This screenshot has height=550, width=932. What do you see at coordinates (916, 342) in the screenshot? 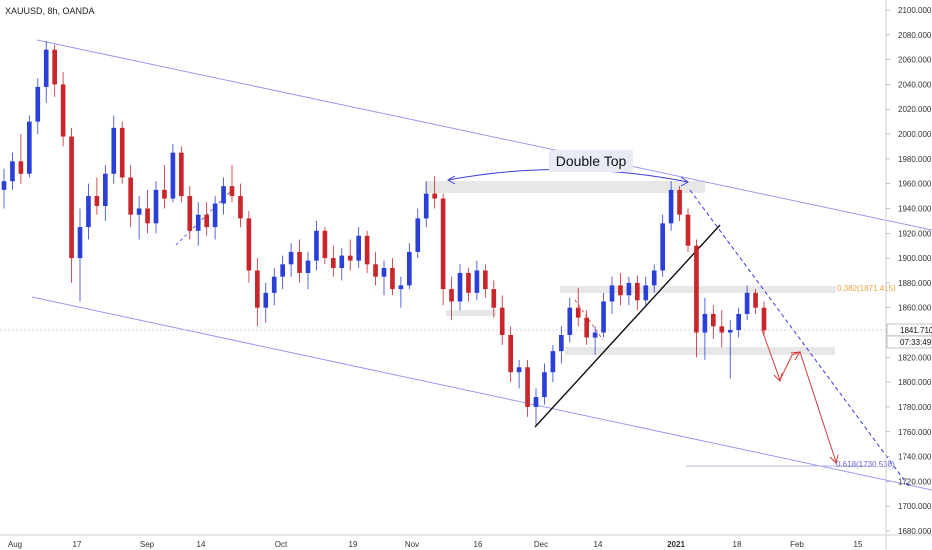
I see `countdown-text: 07:33:49` at bounding box center [916, 342].